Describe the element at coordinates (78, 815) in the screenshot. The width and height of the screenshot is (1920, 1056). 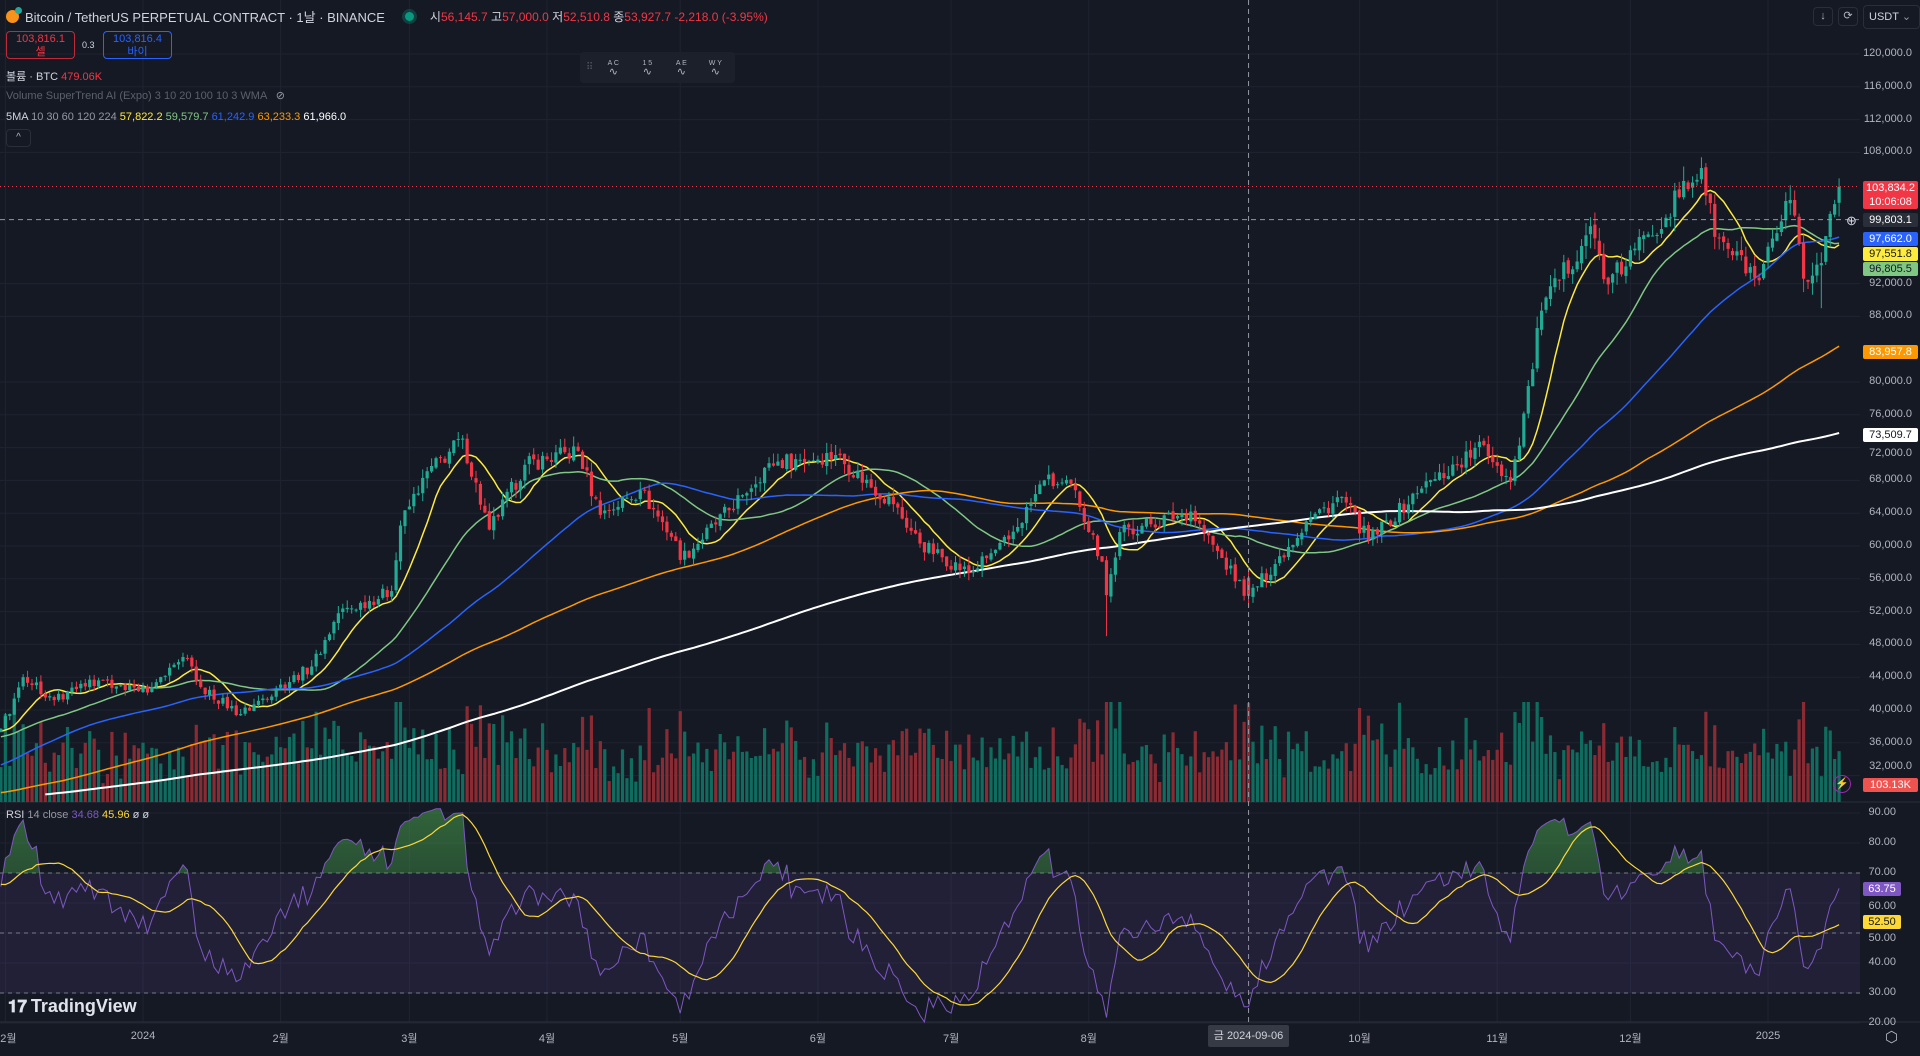
I see `rsi-legend: RSI 14 close 34.68 45.96 ø ø` at that location.